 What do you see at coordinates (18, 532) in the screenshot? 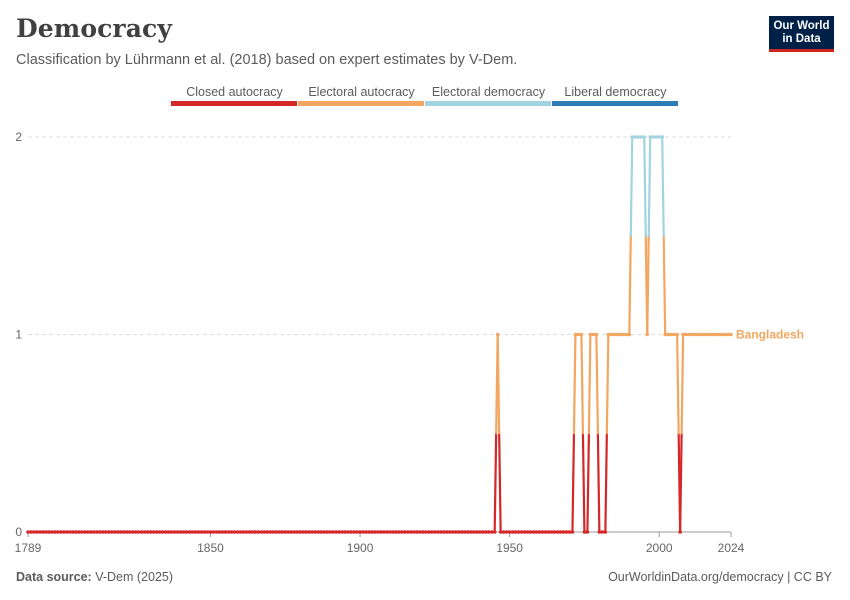
I see `y-tick-label: 0` at bounding box center [18, 532].